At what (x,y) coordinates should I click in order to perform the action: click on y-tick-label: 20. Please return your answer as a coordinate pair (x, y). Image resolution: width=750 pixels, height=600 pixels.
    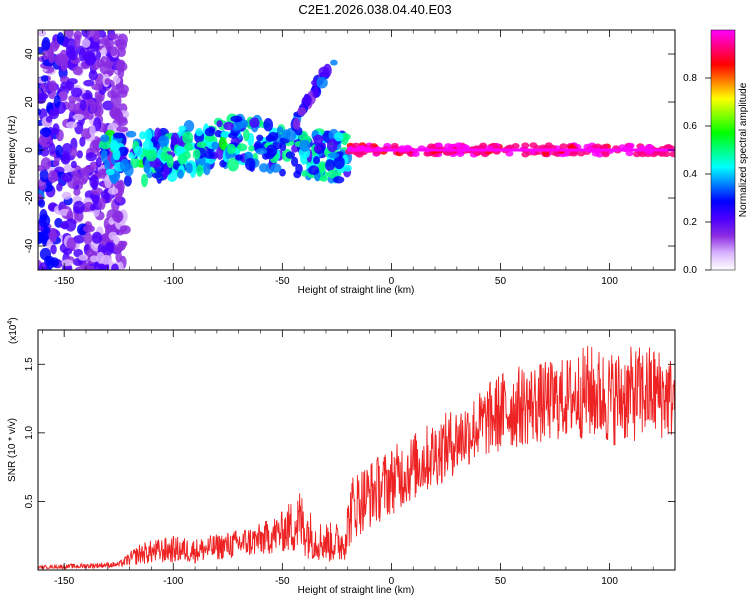
    Looking at the image, I should click on (29, 102).